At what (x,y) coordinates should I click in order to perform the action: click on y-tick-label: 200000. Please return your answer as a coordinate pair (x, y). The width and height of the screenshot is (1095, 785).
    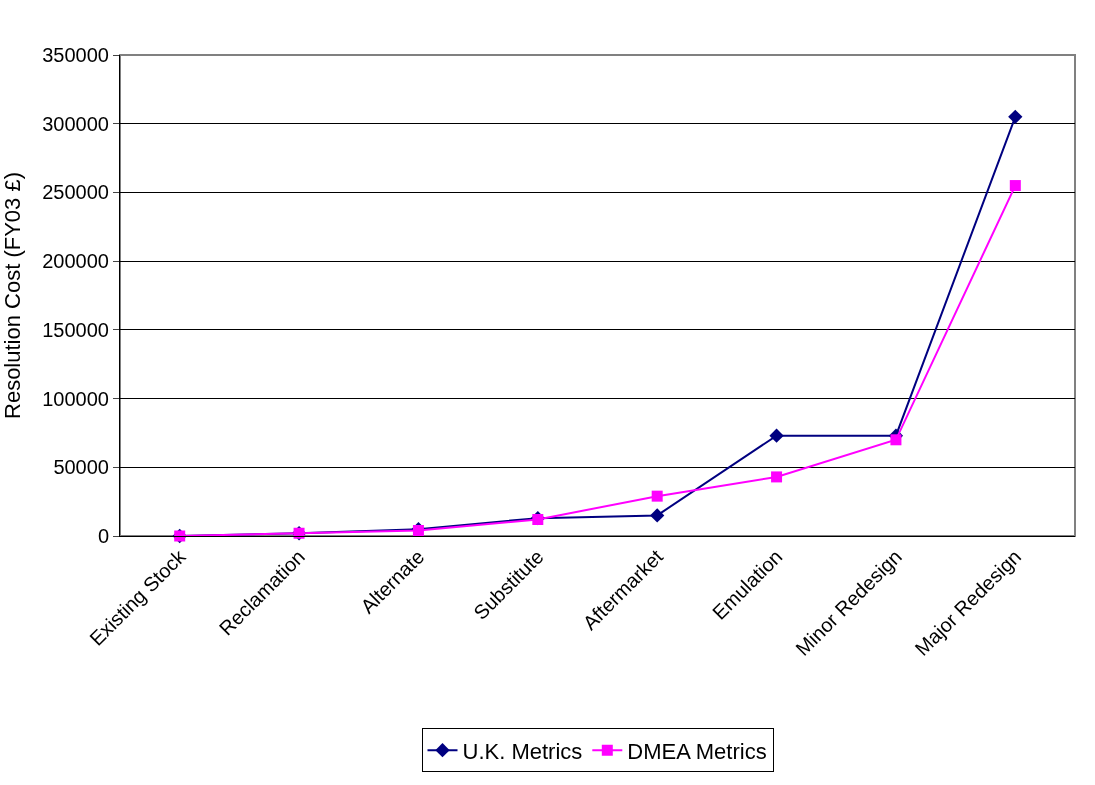
    Looking at the image, I should click on (75, 261).